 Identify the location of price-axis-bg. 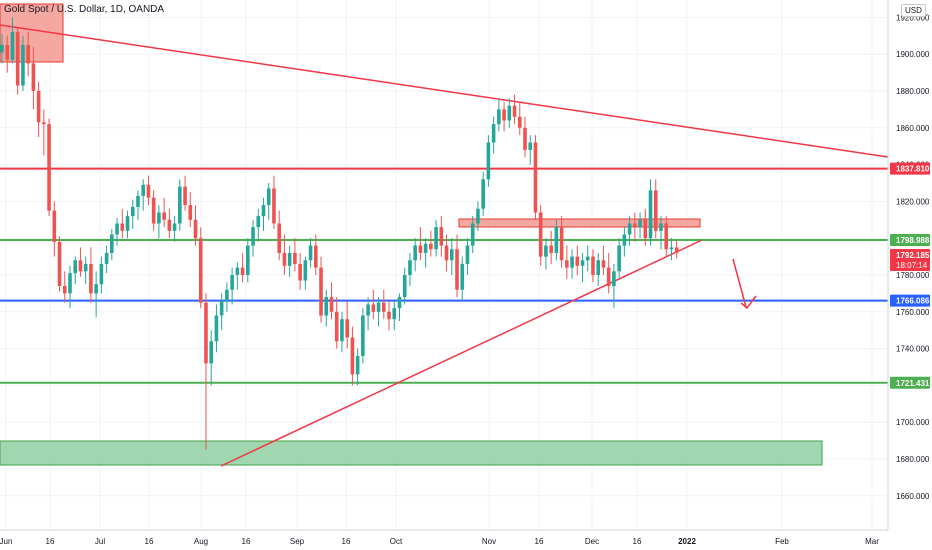
(910, 275).